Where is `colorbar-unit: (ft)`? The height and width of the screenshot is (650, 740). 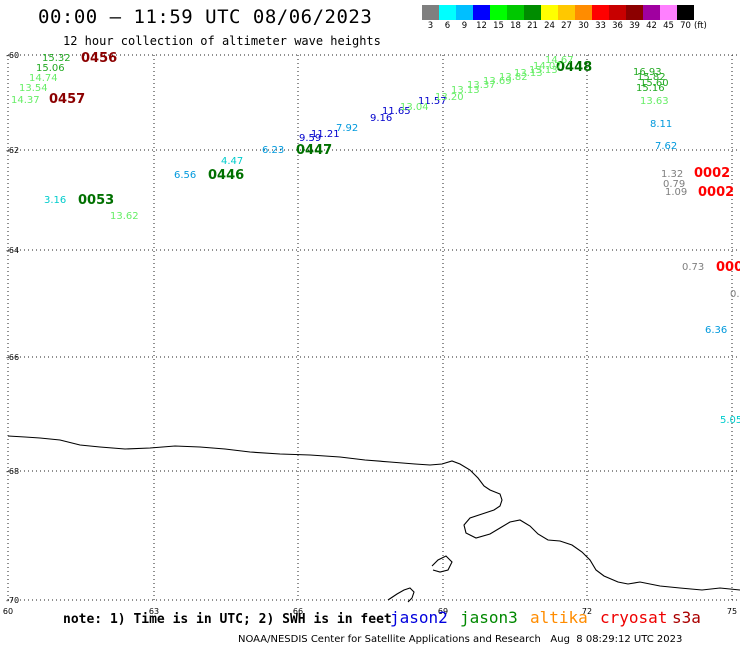
colorbar-unit: (ft) is located at coordinates (700, 26).